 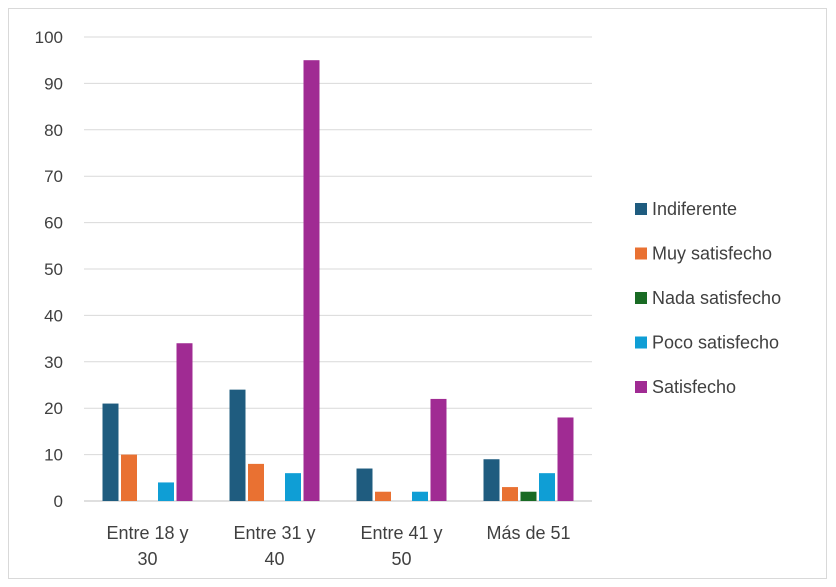 I want to click on y-tick-label: 80, so click(x=53, y=130).